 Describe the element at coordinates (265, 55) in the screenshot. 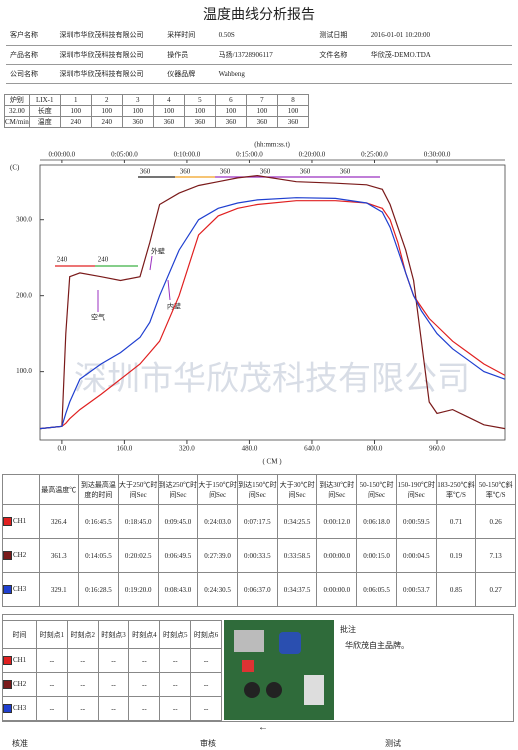

I see `info-cell: 马扬/13728906117` at that location.